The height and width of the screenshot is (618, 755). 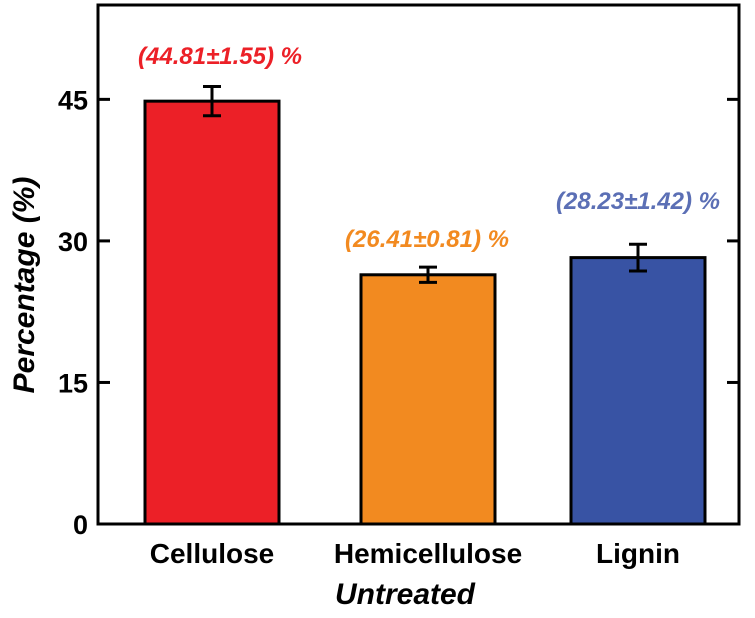 What do you see at coordinates (638, 201) in the screenshot?
I see `data-label-lignin: (28.23±1.42) %` at bounding box center [638, 201].